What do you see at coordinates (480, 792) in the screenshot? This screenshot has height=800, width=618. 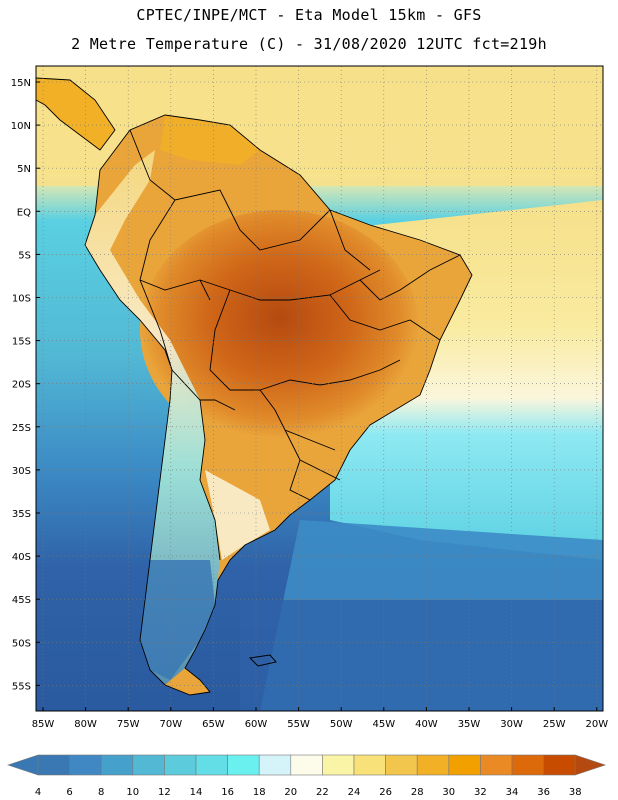 I see `legend-tick-label: 32` at bounding box center [480, 792].